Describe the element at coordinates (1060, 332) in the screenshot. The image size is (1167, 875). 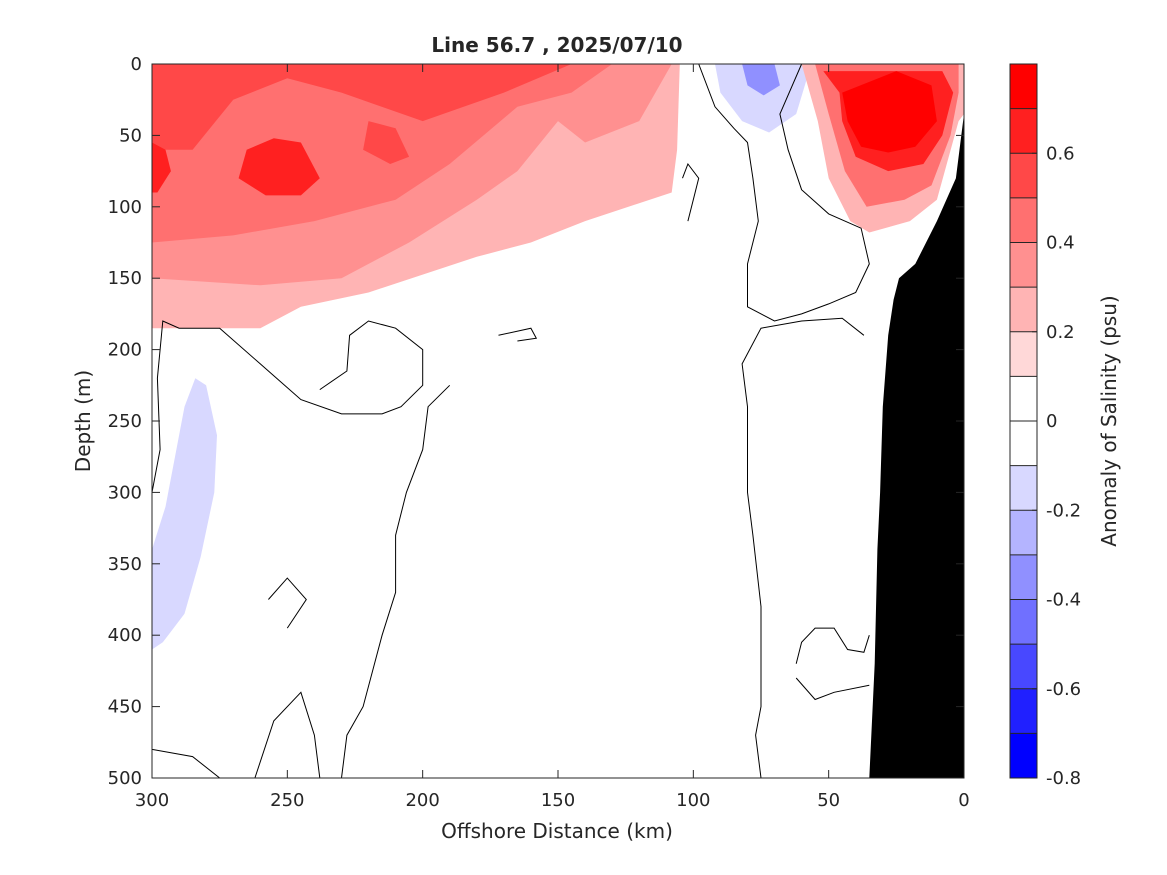
I see `colorbar-tick-label: 0.2` at that location.